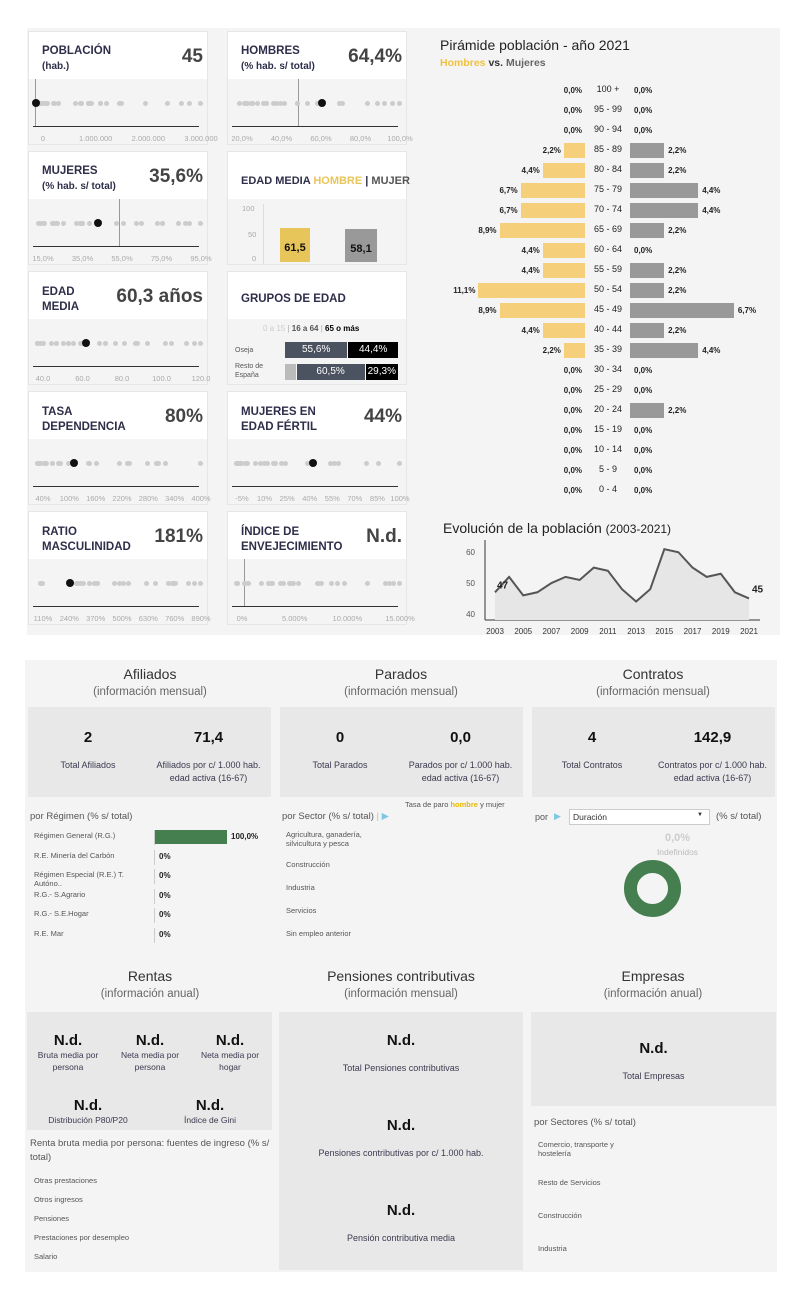 The image size is (800, 1300). What do you see at coordinates (316, 350) in the screenshot?
I see `age-group-segment: 55,6%` at bounding box center [316, 350].